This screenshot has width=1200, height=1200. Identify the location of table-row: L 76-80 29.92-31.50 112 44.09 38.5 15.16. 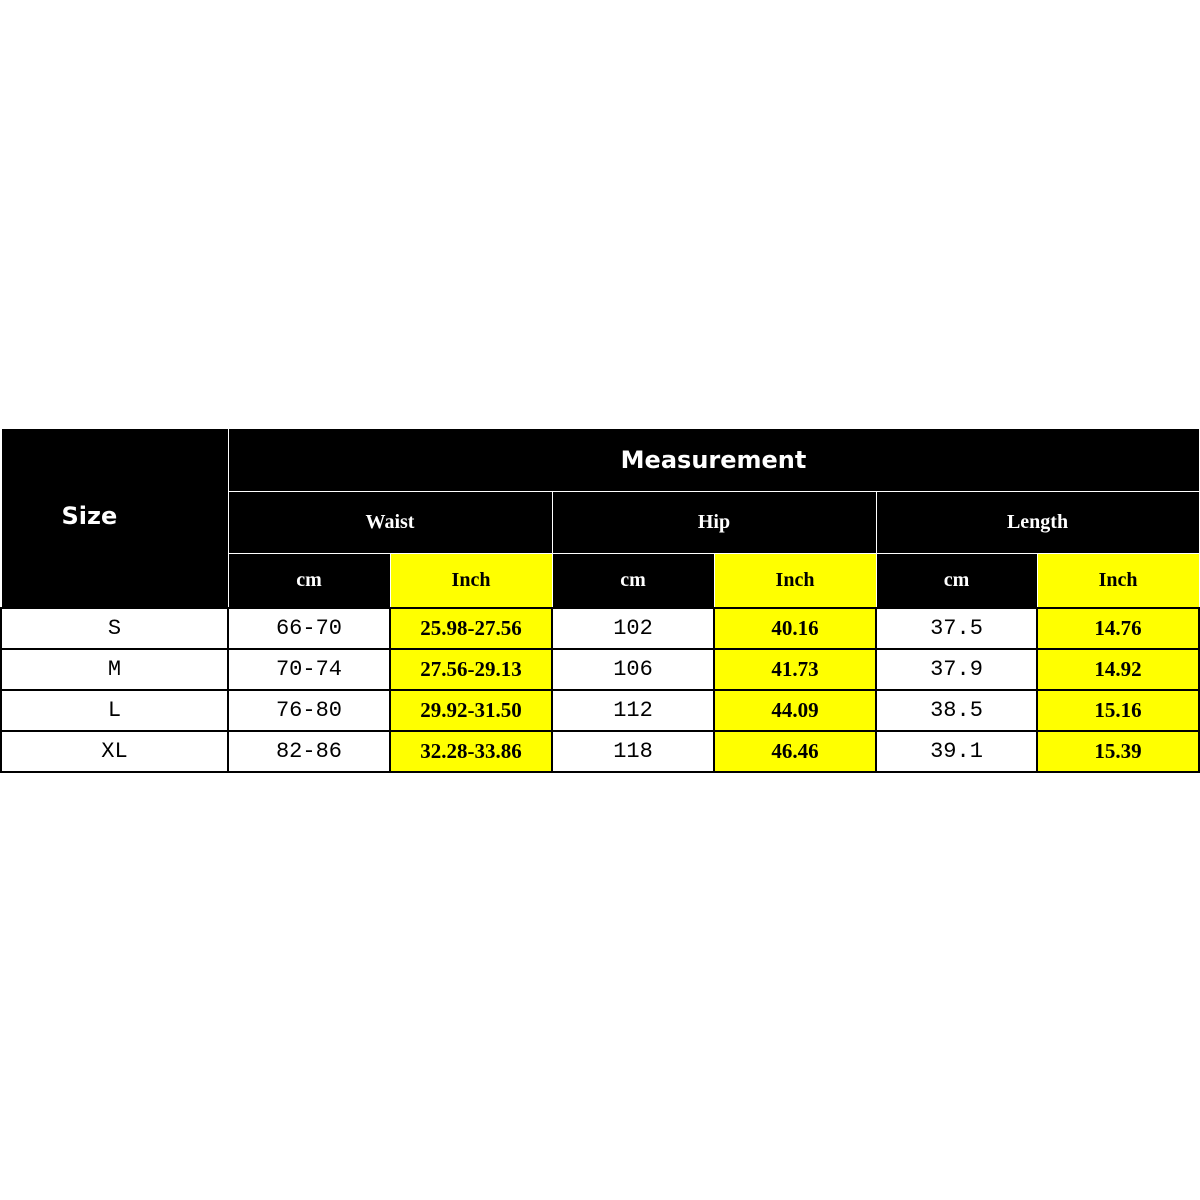
(600, 710).